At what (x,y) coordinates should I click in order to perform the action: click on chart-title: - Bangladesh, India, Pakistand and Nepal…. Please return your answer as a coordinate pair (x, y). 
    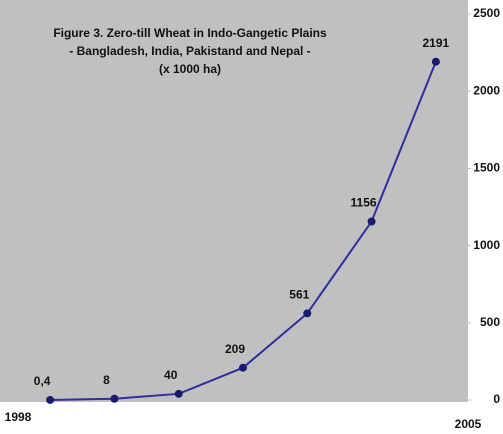
    Looking at the image, I should click on (189, 51).